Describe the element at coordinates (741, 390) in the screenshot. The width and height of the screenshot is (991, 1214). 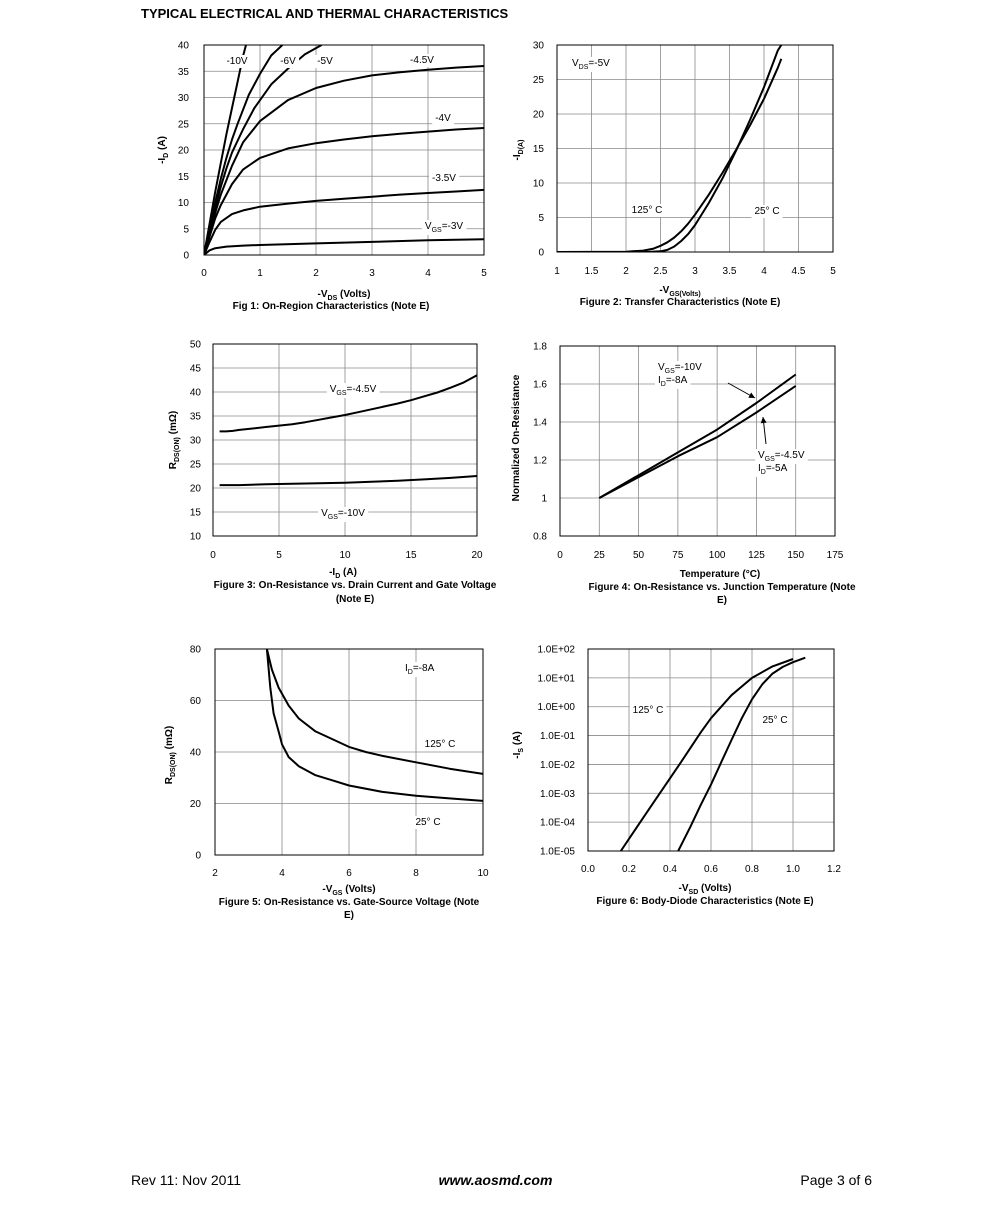
I see `annotation-arrow` at that location.